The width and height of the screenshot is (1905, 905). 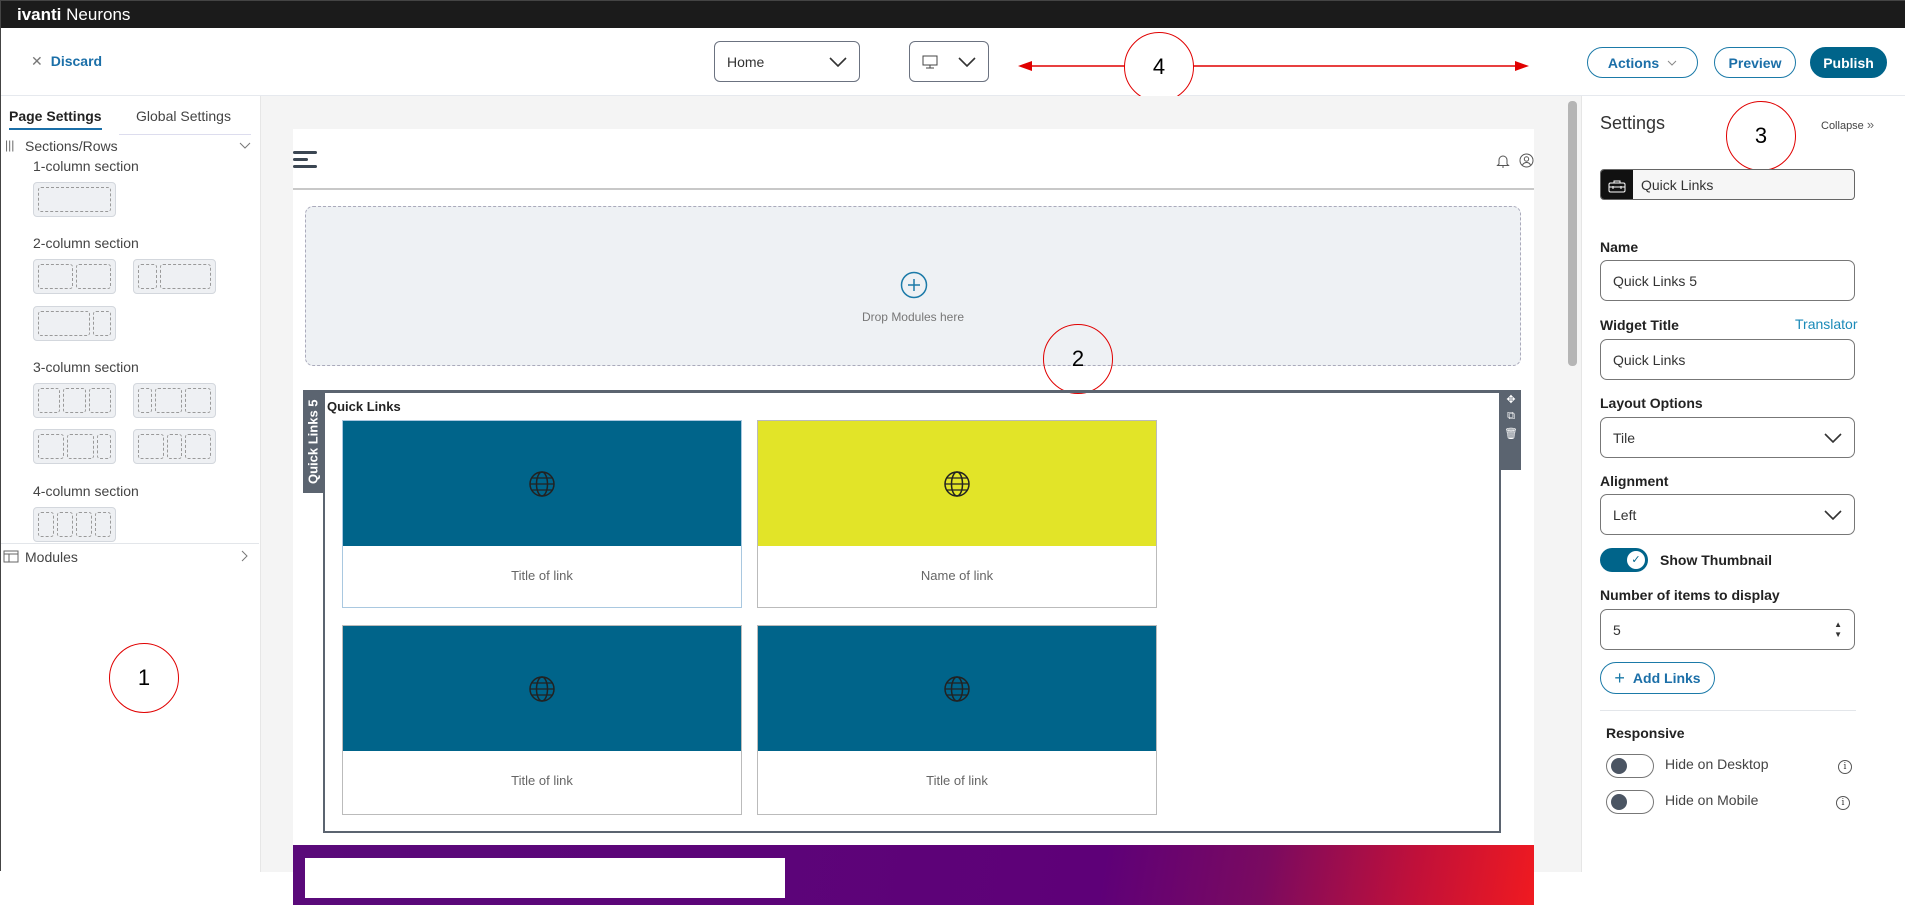 What do you see at coordinates (37, 61) in the screenshot?
I see `close-icon: ✕` at bounding box center [37, 61].